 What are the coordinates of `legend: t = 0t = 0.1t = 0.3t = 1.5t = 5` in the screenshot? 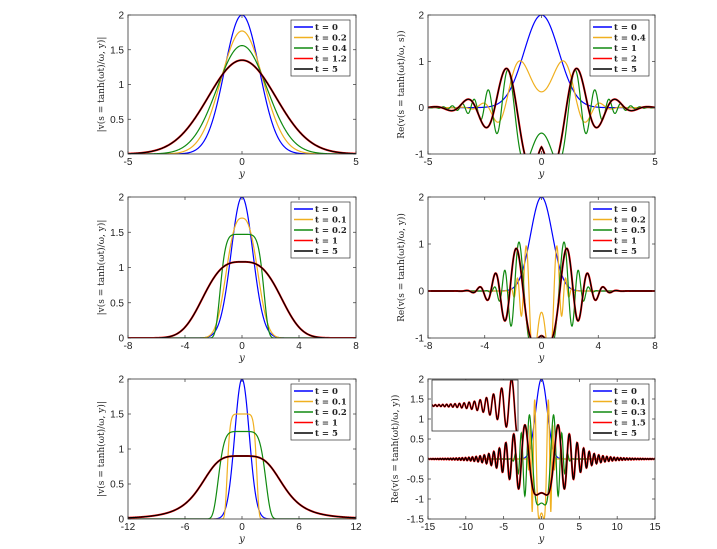 It's located at (619, 412).